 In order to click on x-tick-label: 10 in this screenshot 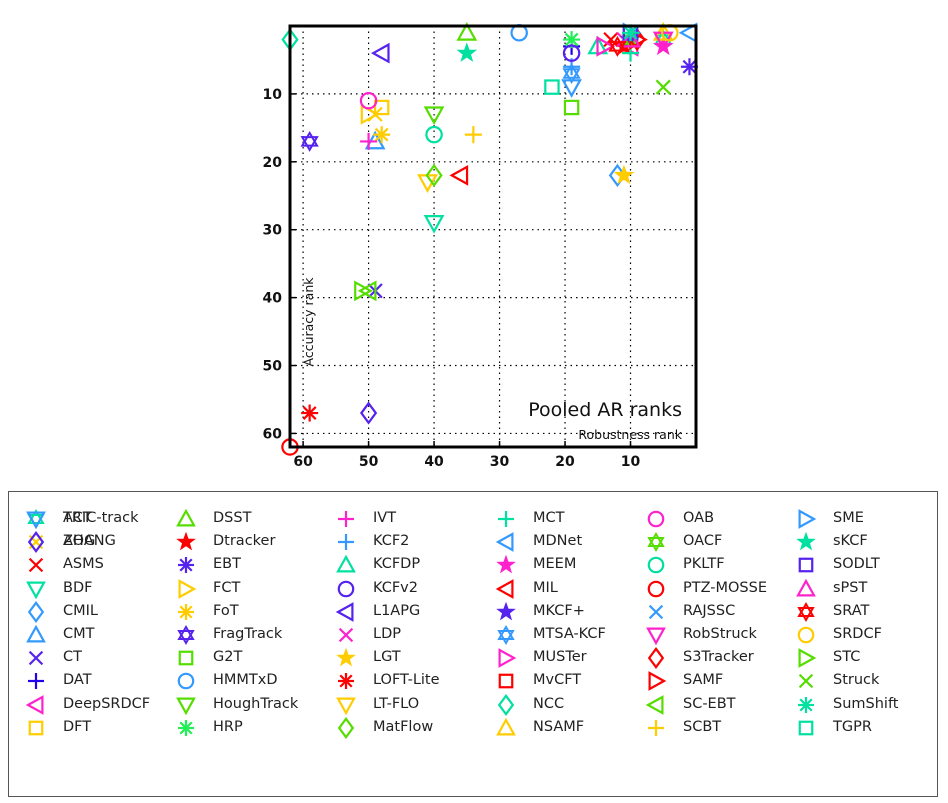, I will do `click(631, 462)`.